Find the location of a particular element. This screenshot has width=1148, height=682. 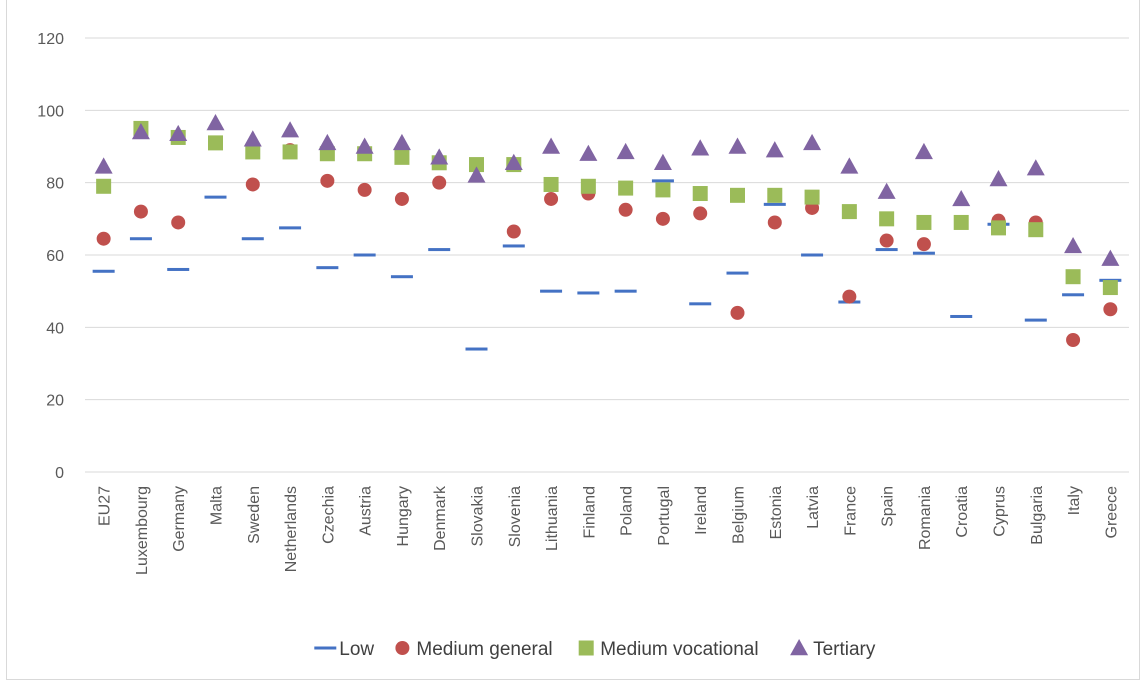

legend-item-low: Low is located at coordinates (344, 649).